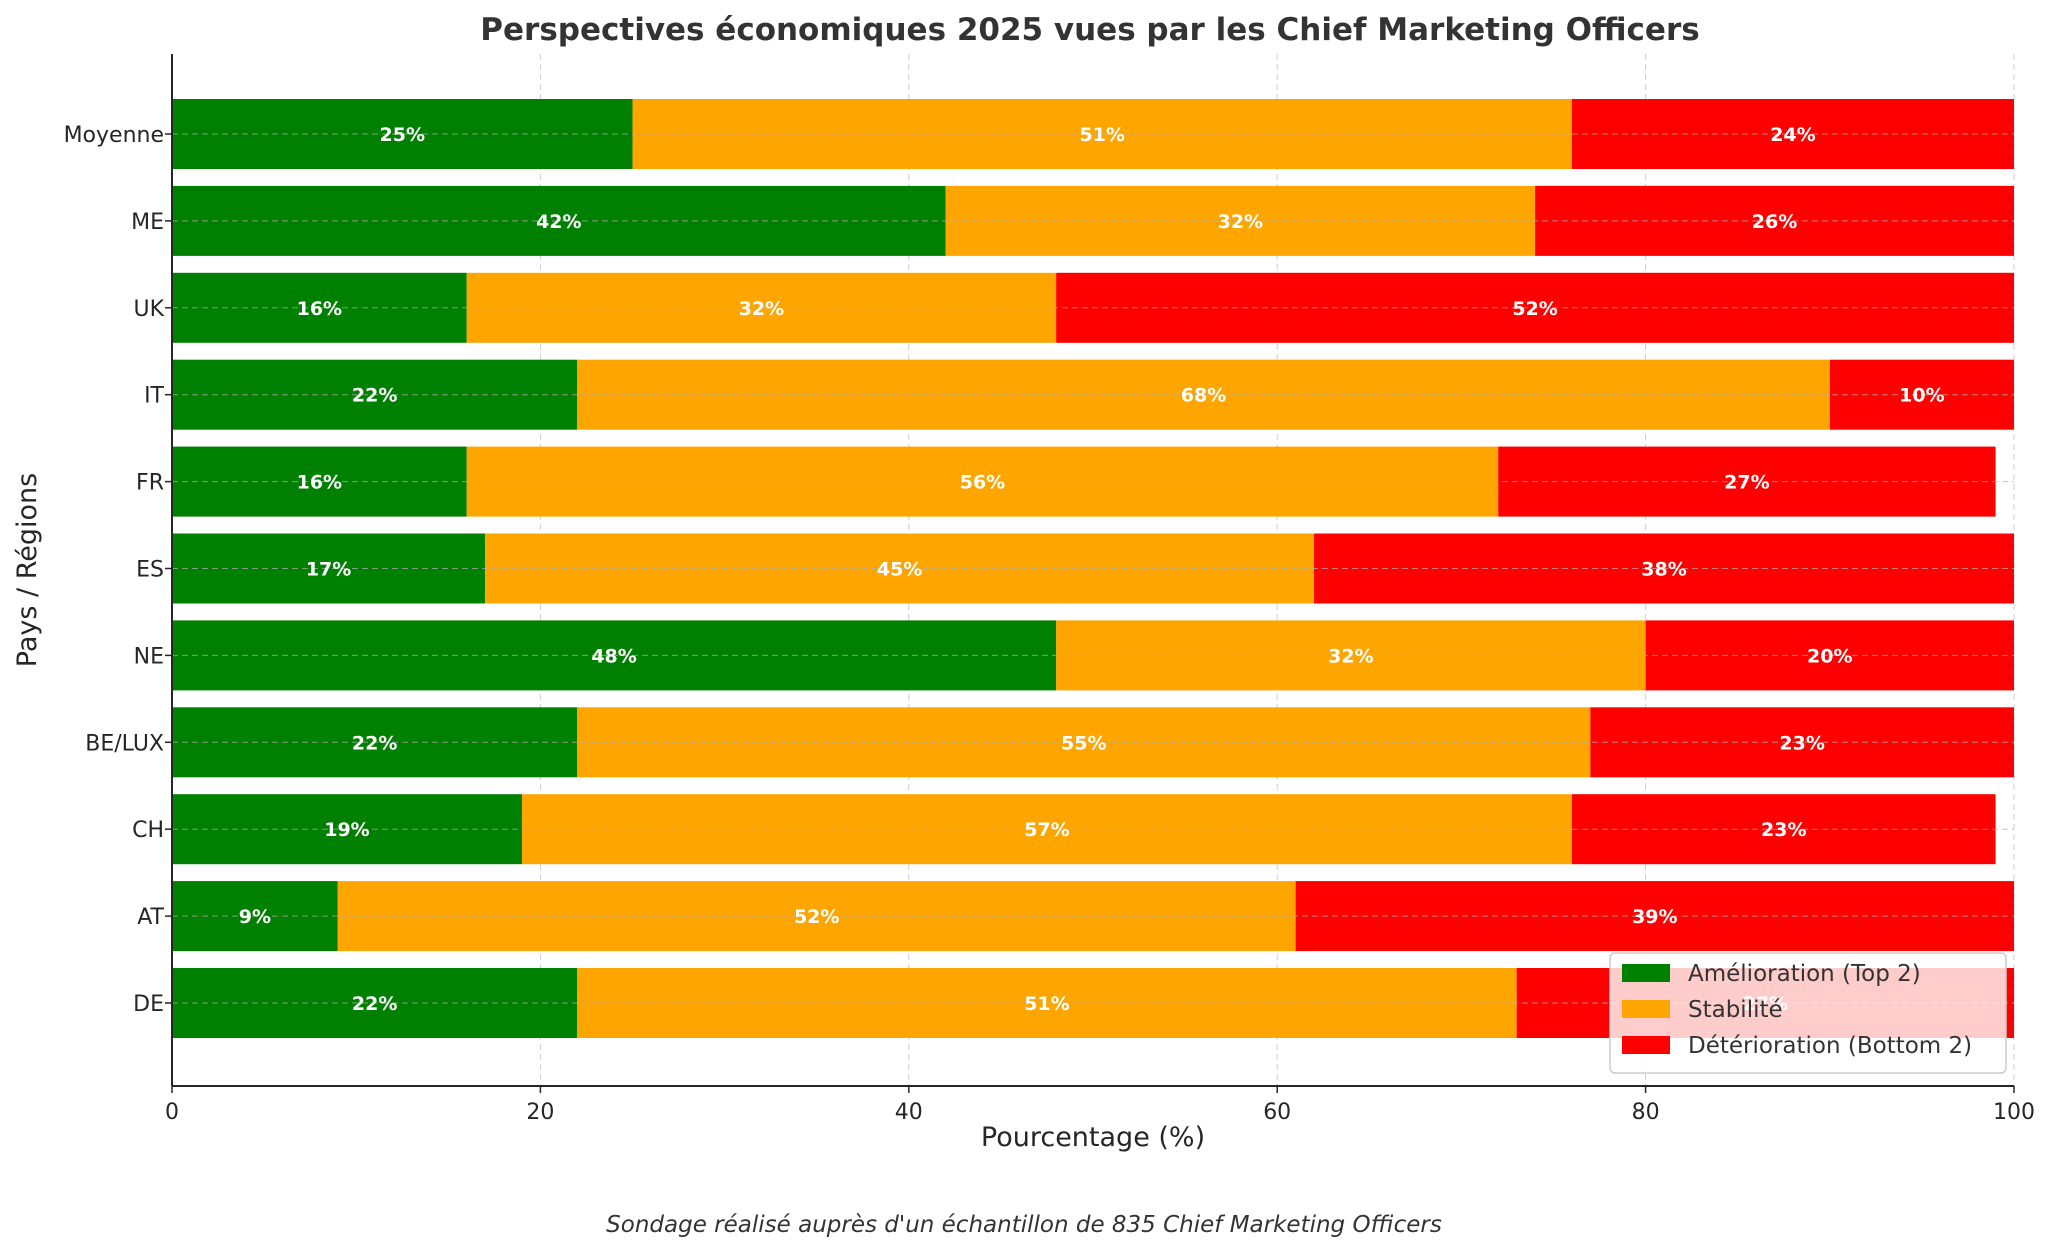  I want to click on y-tick-label-uk: UK, so click(148, 309).